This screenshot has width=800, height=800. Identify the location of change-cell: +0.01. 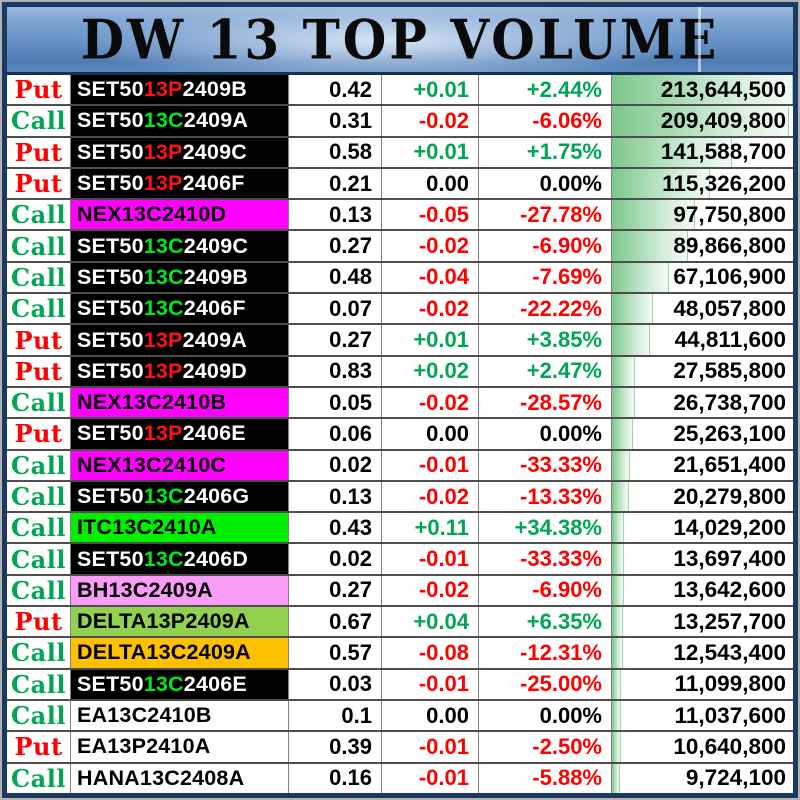
(430, 340).